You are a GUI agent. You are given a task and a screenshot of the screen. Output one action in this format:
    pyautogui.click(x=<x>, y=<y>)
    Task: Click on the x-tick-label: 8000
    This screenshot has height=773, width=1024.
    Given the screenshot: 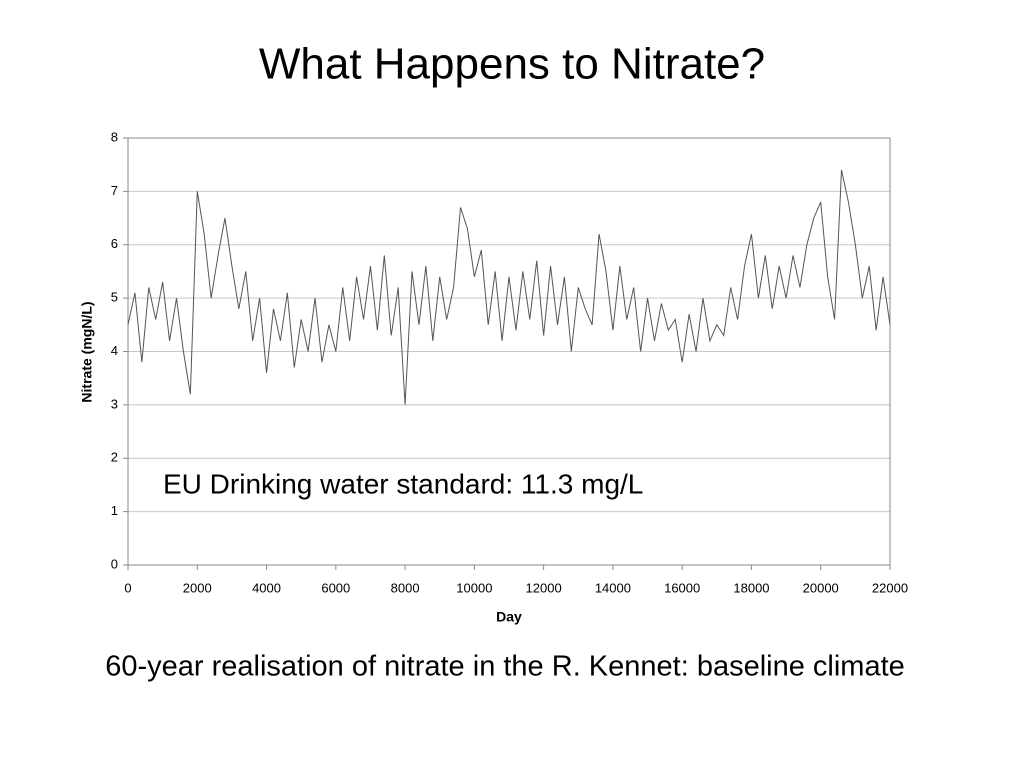 What is the action you would take?
    pyautogui.click(x=405, y=587)
    